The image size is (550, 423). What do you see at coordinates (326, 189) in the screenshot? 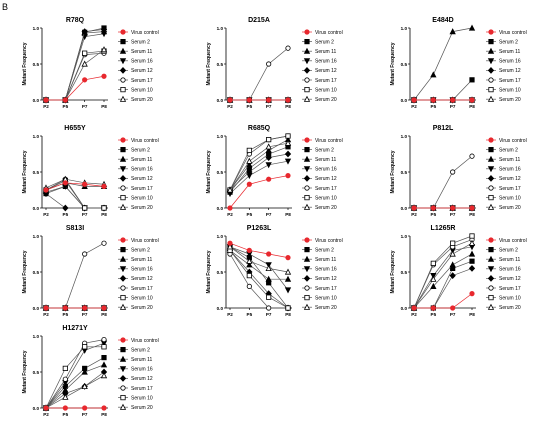
I see `legend-label: Serum 17` at bounding box center [326, 189].